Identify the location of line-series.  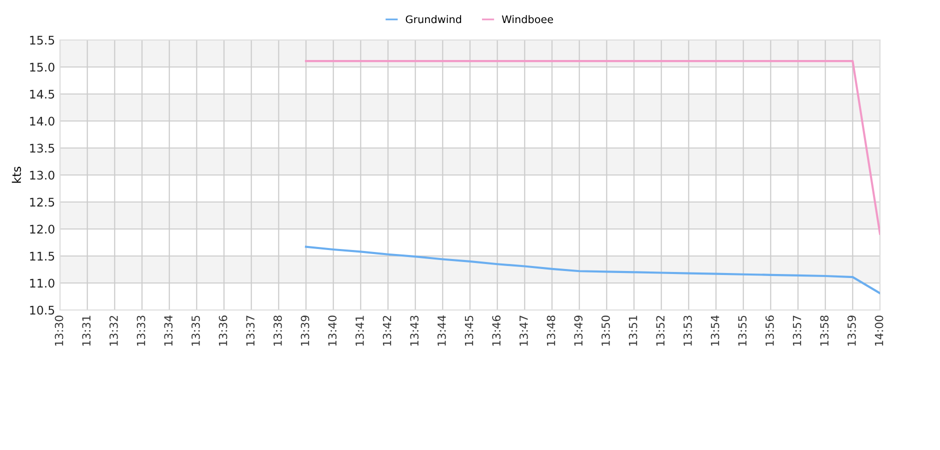
(592, 270).